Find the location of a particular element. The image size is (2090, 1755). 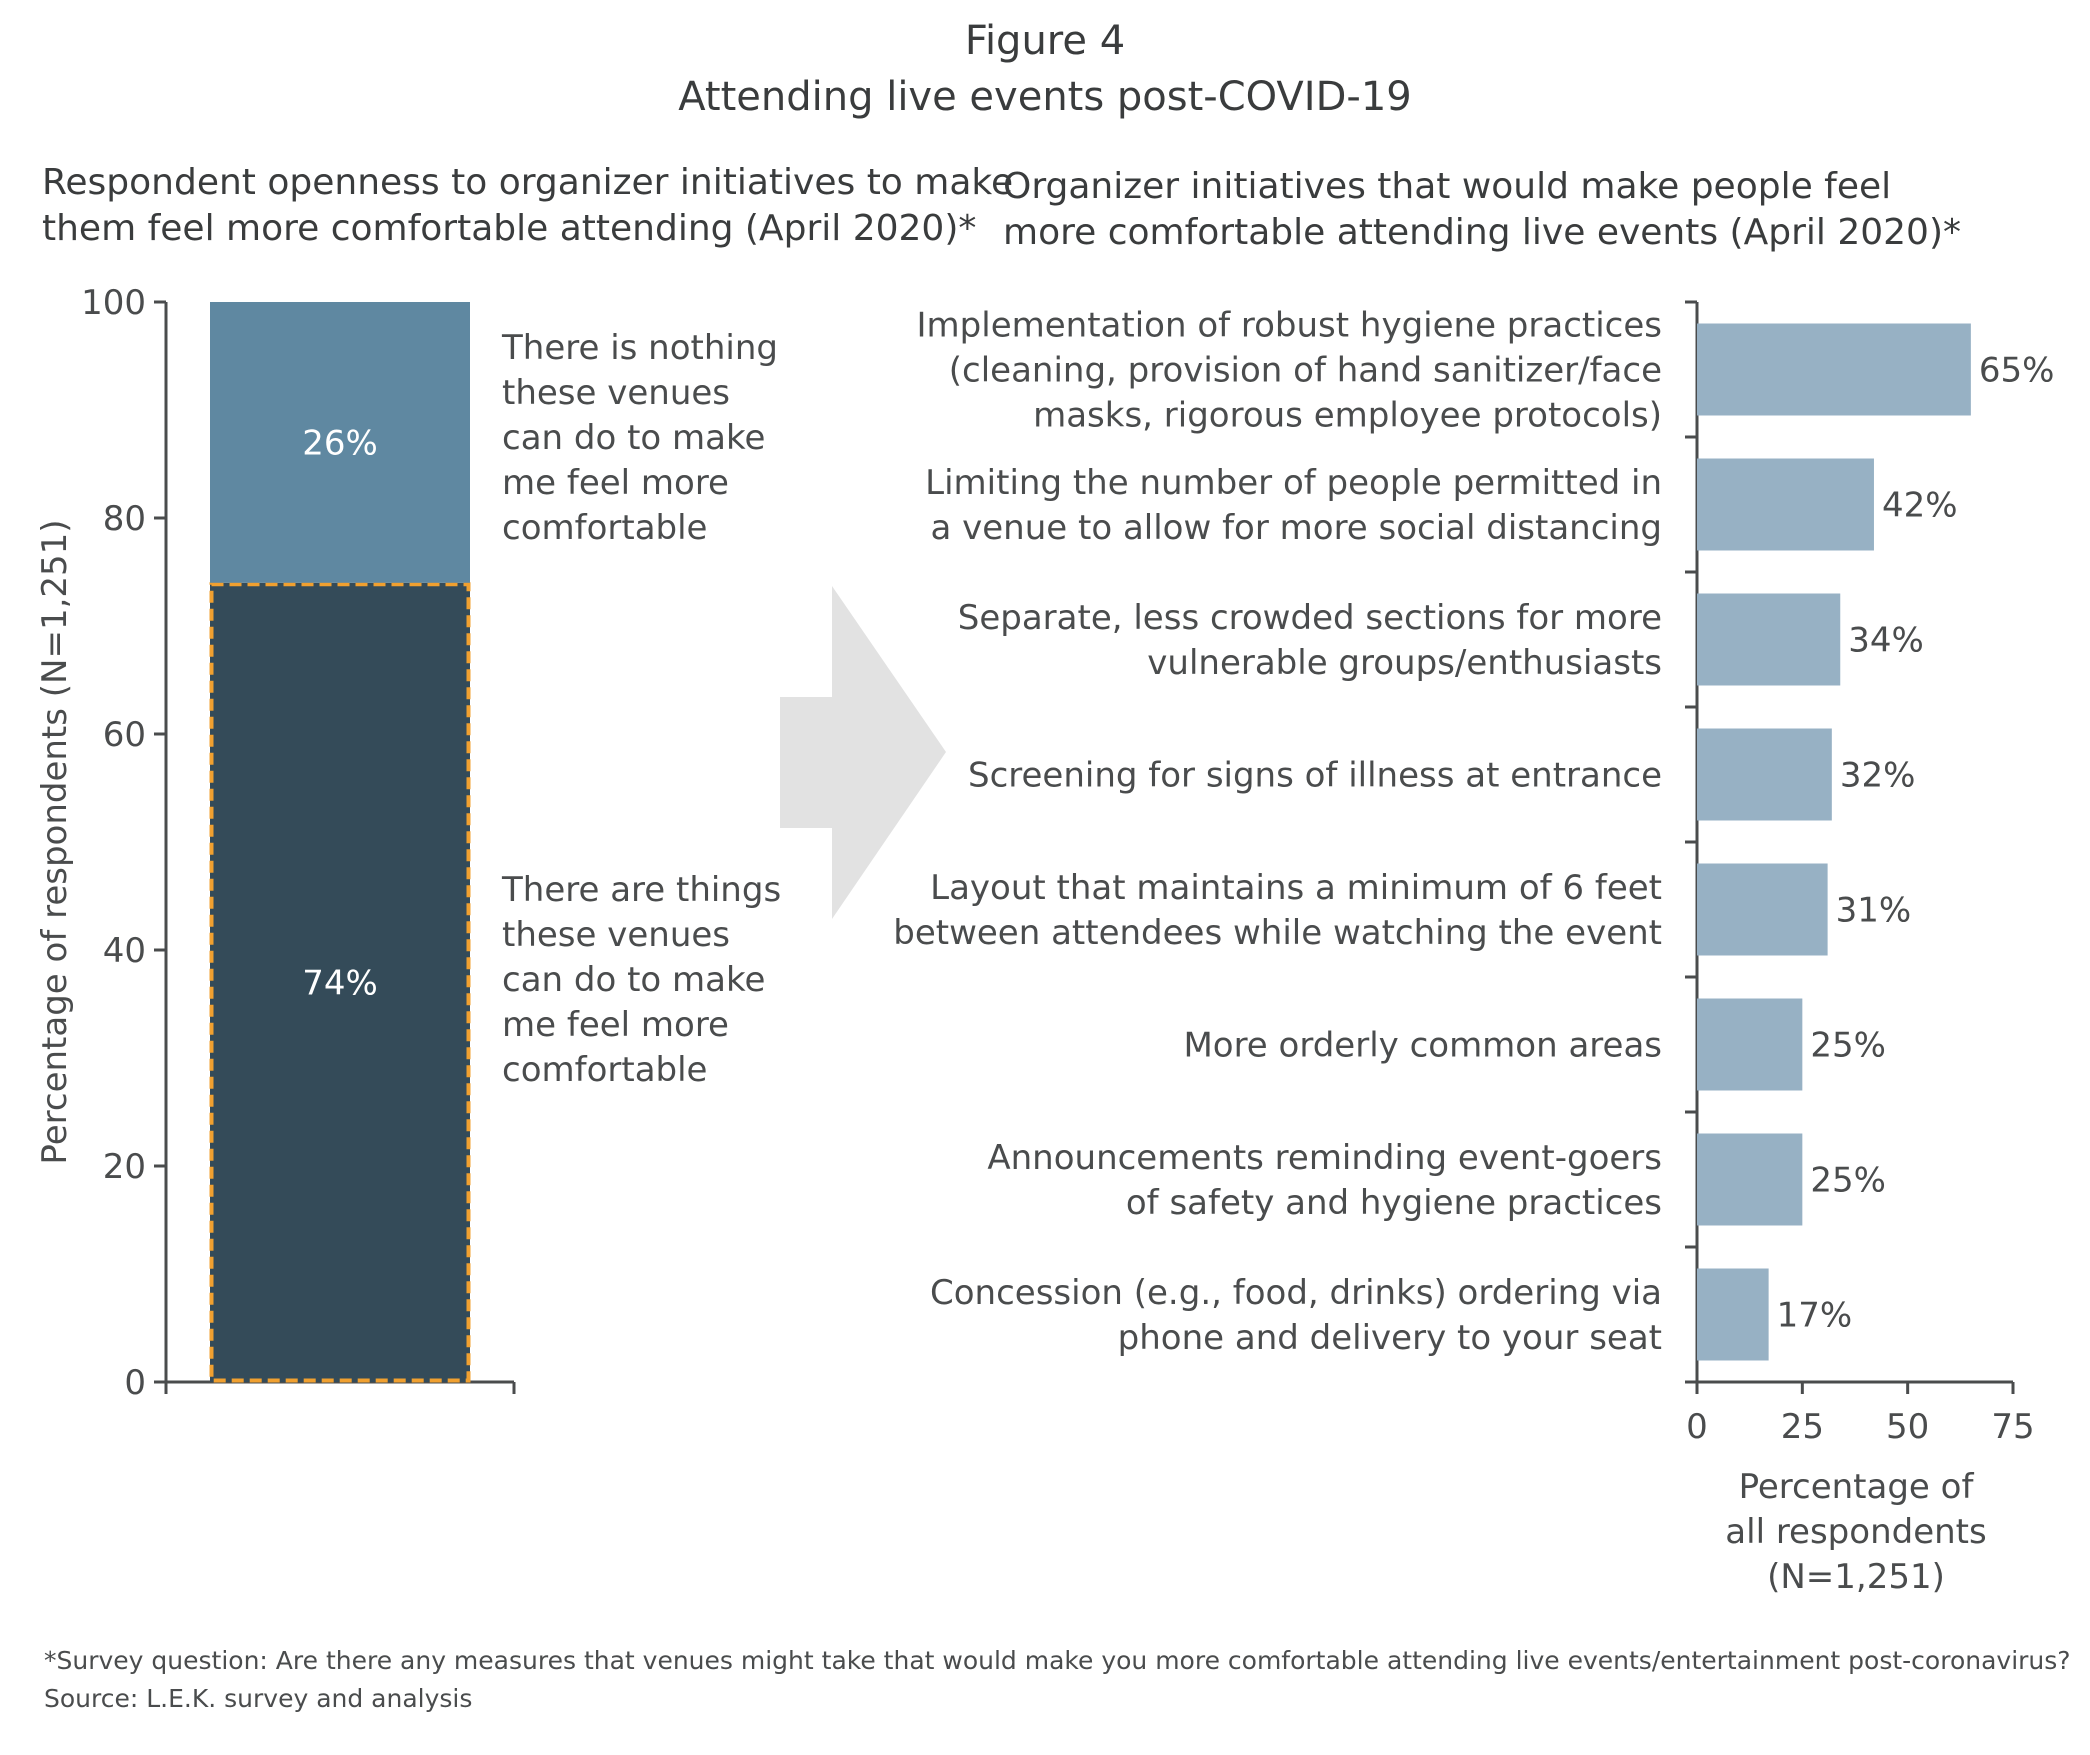

y-tick-label: 80 is located at coordinates (124, 519).